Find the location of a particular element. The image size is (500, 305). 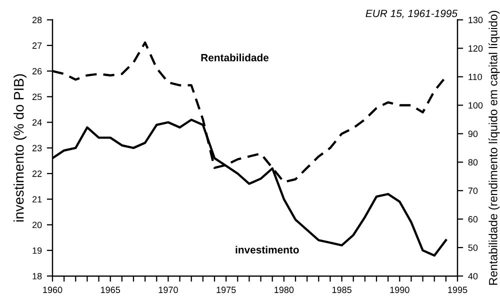

y2-tick-label: 70 is located at coordinates (473, 191).